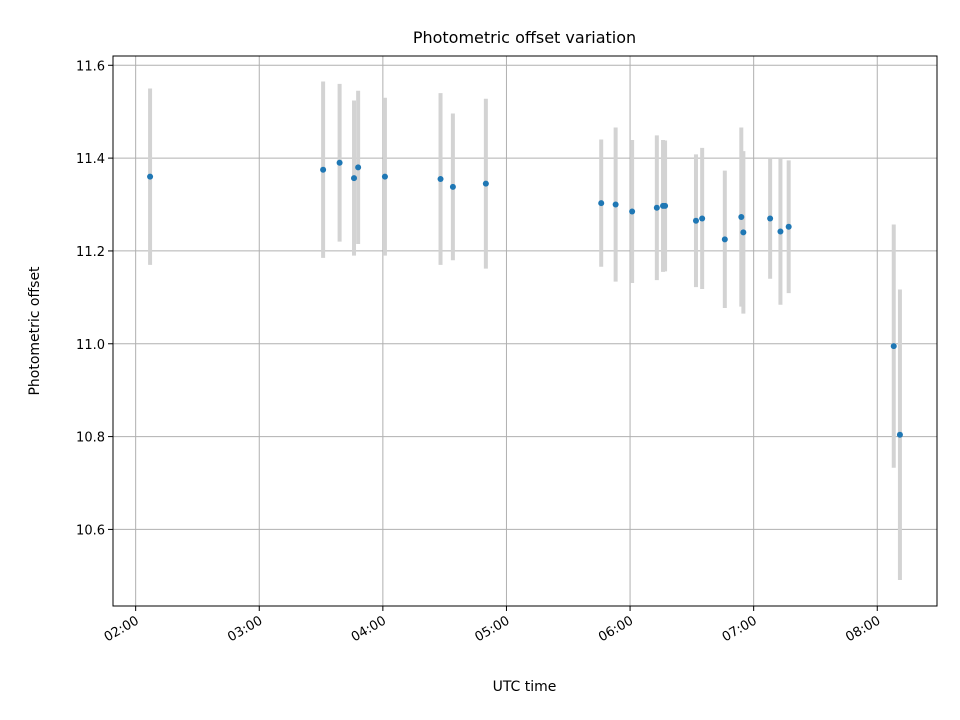 Image resolution: width=960 pixels, height=720 pixels. Describe the element at coordinates (90, 438) in the screenshot. I see `y-tick-label: 10.8` at that location.